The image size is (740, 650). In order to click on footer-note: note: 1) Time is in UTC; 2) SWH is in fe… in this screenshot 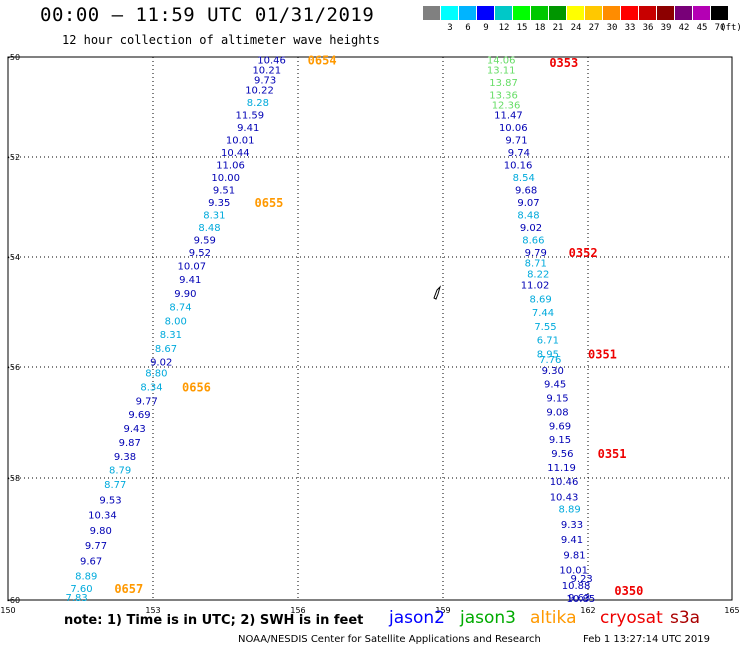, I will do `click(214, 620)`.